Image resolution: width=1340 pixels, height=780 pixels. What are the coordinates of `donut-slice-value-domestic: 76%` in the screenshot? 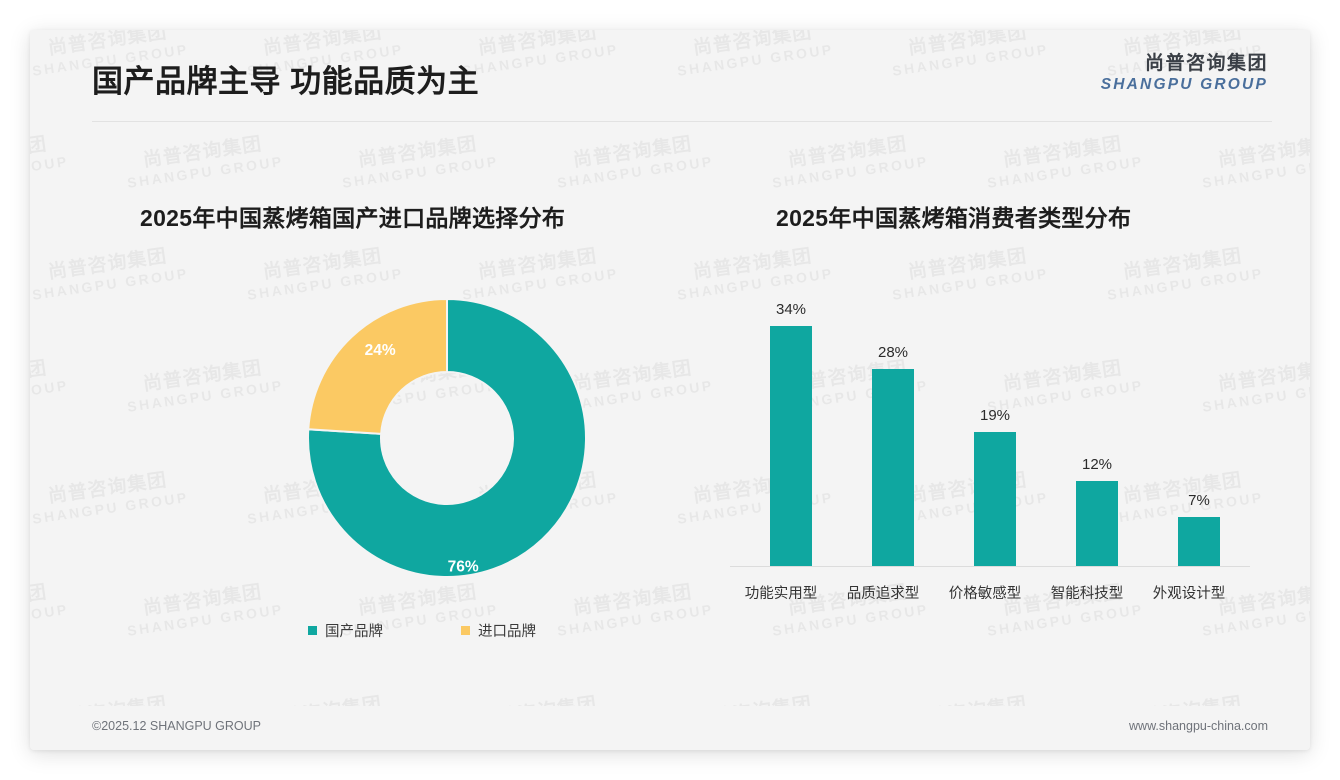 It's located at (463, 567).